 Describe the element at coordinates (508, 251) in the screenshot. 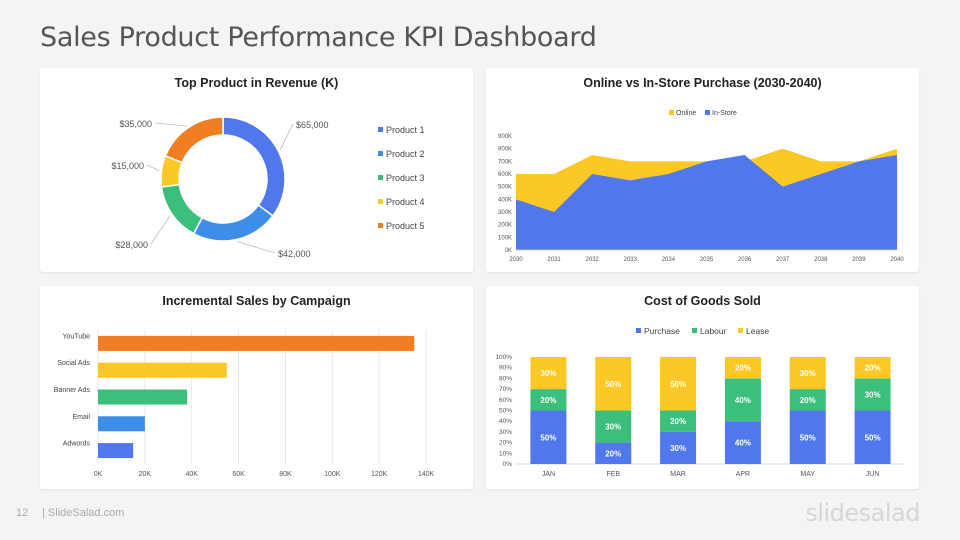

I see `y-tick-label: 0K` at that location.